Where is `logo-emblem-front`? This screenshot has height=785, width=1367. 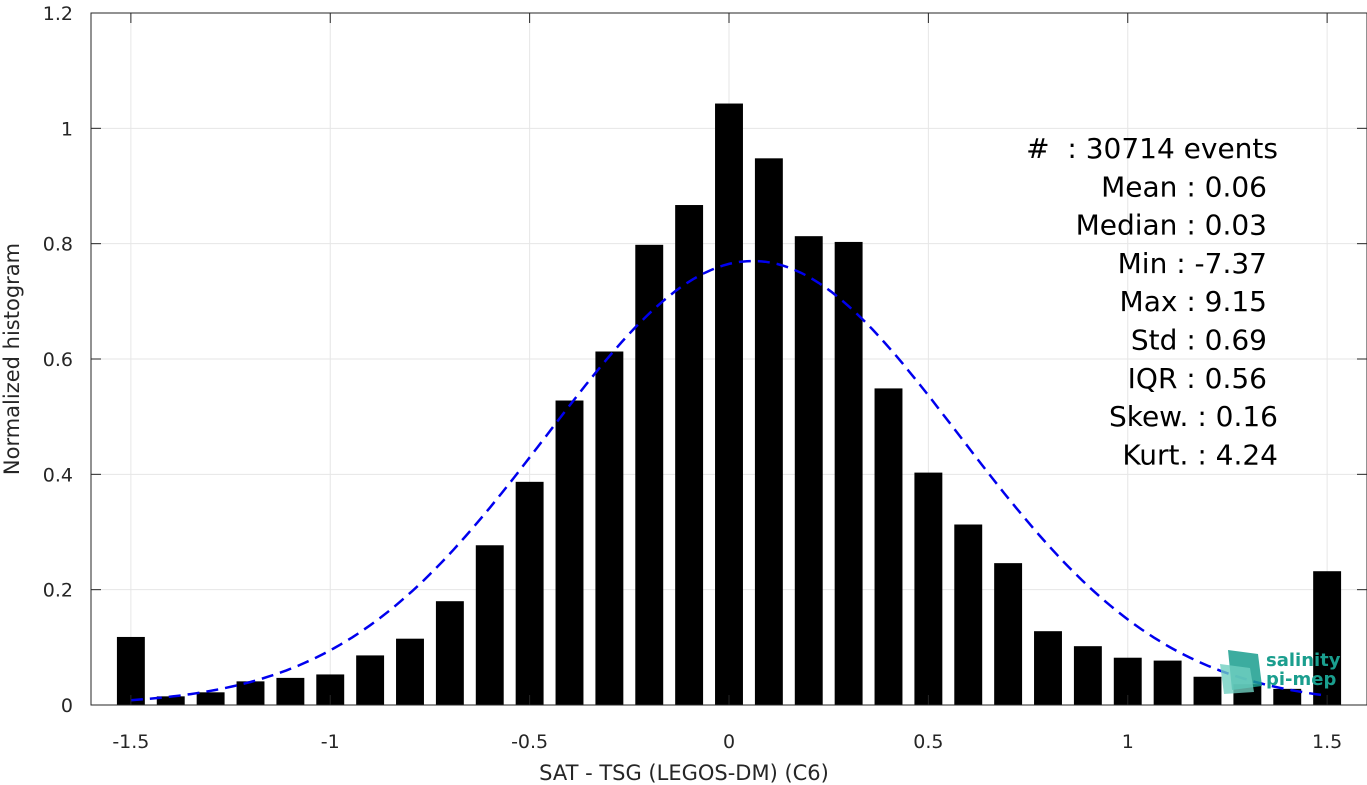 logo-emblem-front is located at coordinates (1237, 679).